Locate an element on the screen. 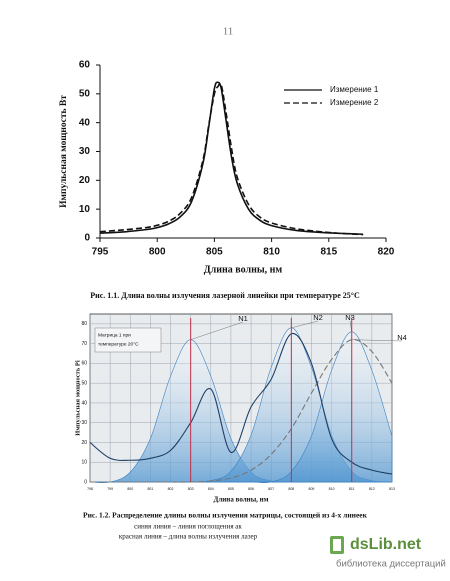 The image size is (450, 581). legend-label: Измерение 2 is located at coordinates (354, 102).